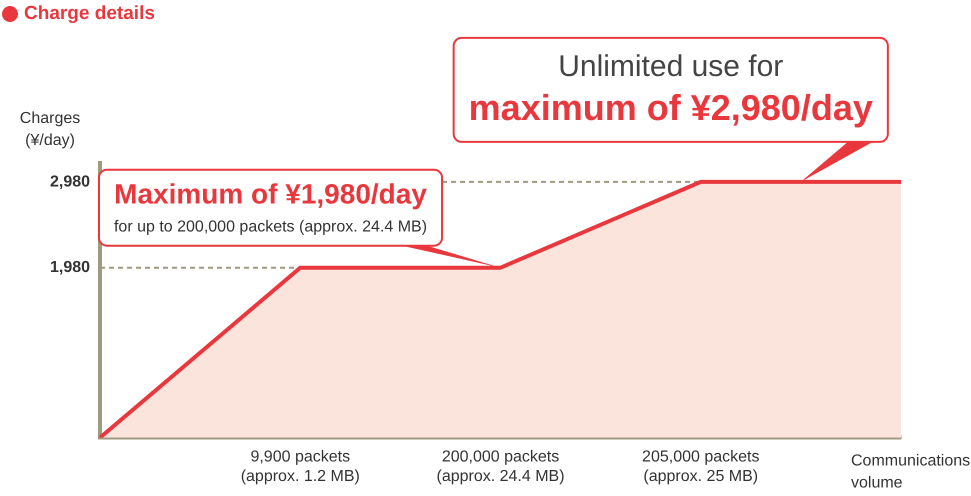 The image size is (971, 496). I want to click on x-tick-label: 9,900 packets (approx. 1.2 MB), so click(300, 466).